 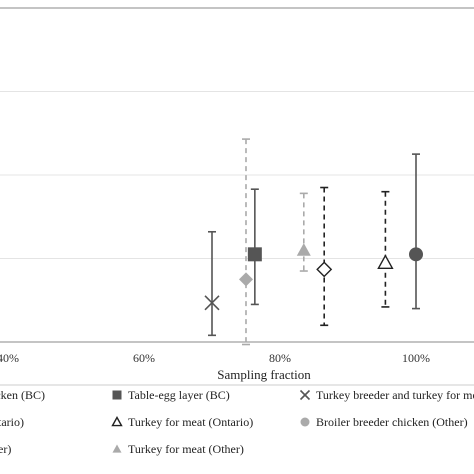 I want to click on x-tick-labels: 40% 60% 80% 100%, so click(x=215, y=358).